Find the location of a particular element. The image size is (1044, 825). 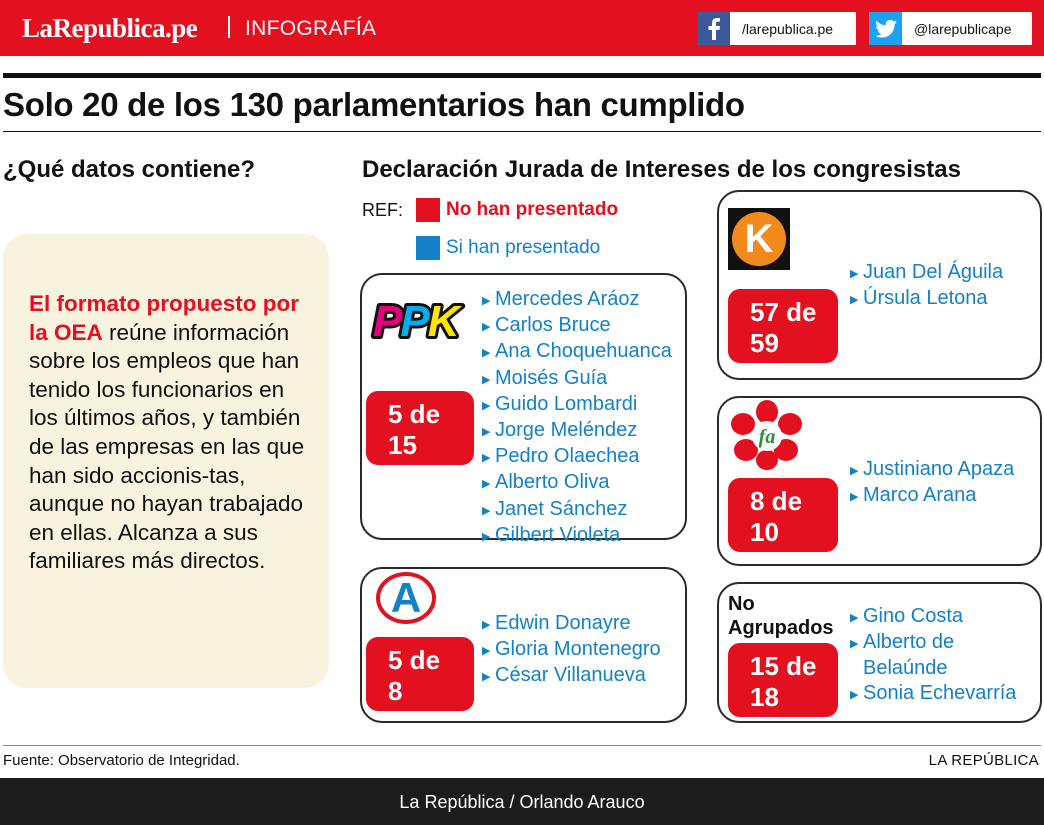

list-item: ▶ Justiniano Apaza is located at coordinates (932, 469).